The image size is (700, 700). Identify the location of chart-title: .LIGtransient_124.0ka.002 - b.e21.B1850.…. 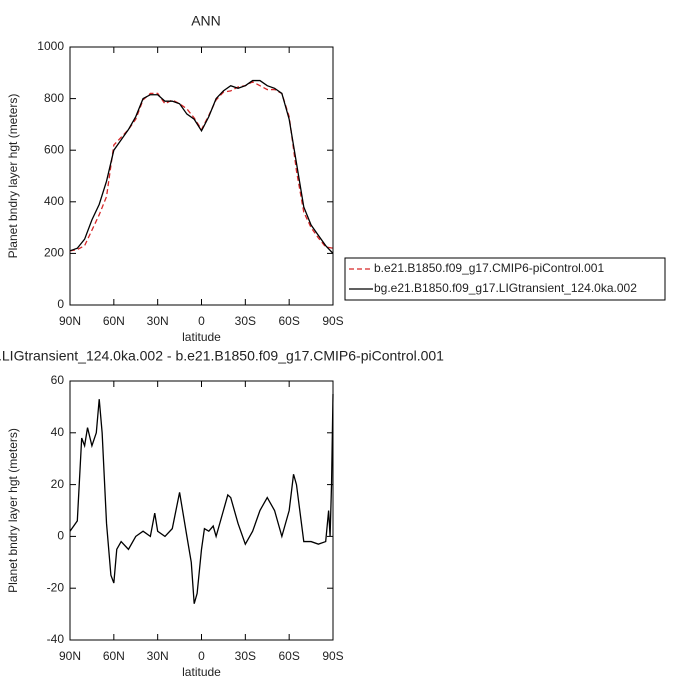
(222, 356).